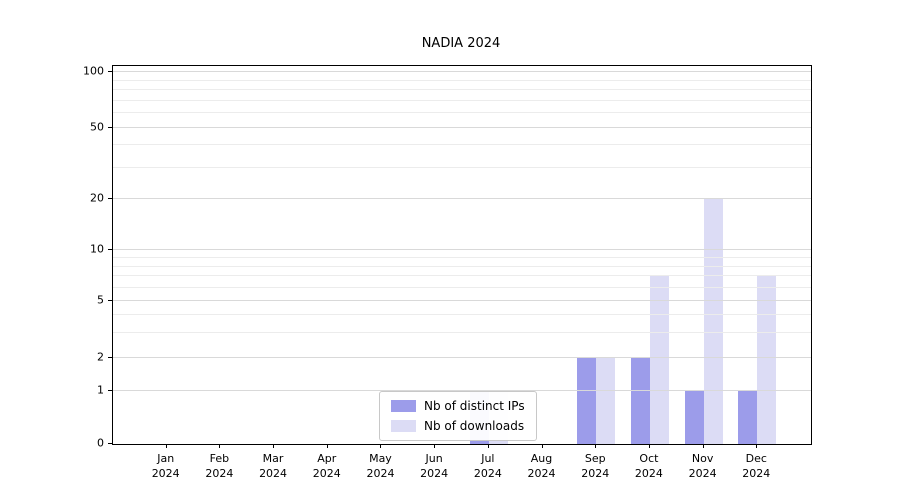 This screenshot has height=500, width=900. What do you see at coordinates (326, 466) in the screenshot?
I see `x-axis-tick-label: Apr 2024` at bounding box center [326, 466].